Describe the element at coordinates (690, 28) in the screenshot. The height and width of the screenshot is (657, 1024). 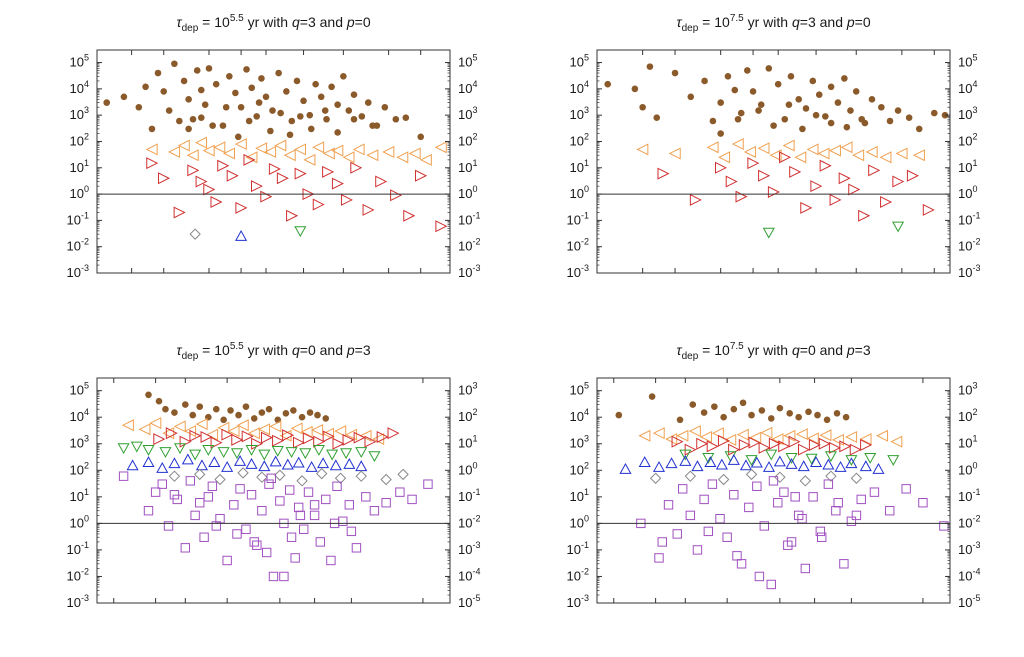
I see `title-tau-subscript: dep` at that location.